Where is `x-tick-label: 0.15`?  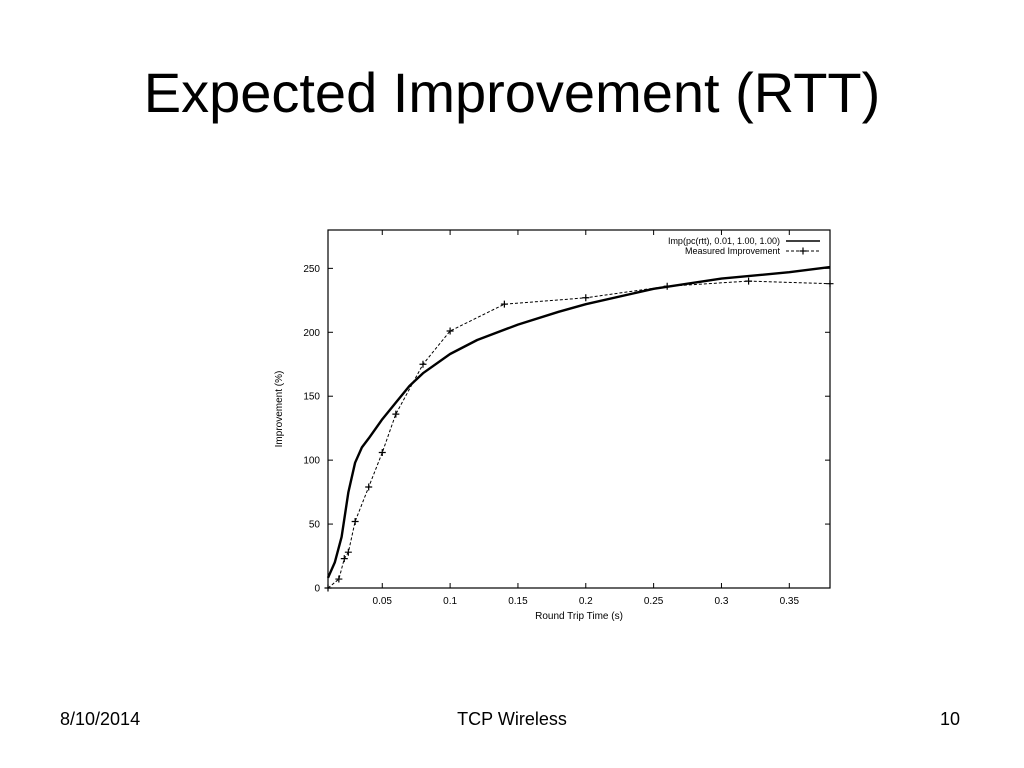
x-tick-label: 0.15 is located at coordinates (518, 601).